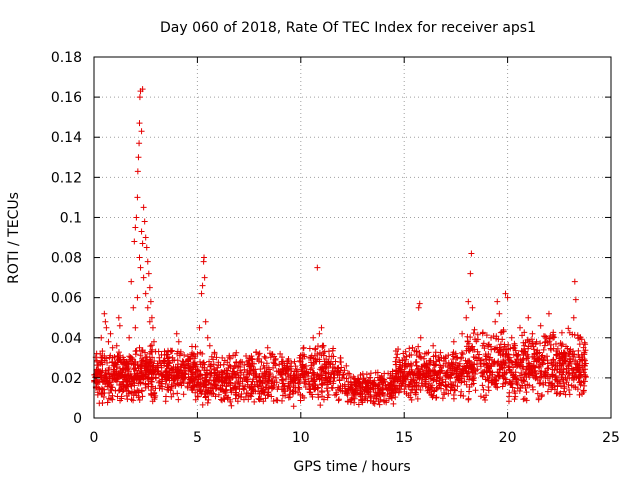  I want to click on x-tick-label: 25, so click(611, 438).